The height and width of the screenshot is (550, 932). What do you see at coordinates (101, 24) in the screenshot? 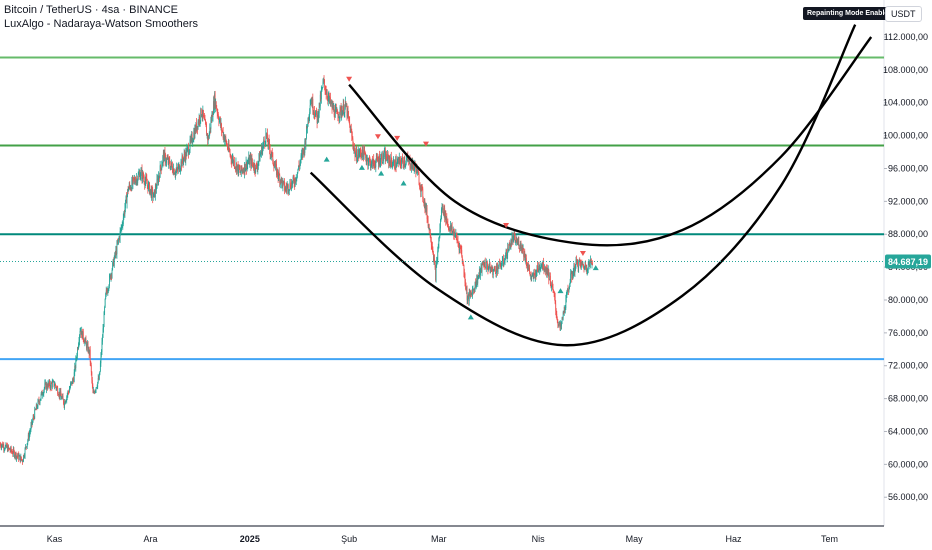
I see `indicator-title: LuxAlgo - Nadaraya-Watson Smoothers` at bounding box center [101, 24].